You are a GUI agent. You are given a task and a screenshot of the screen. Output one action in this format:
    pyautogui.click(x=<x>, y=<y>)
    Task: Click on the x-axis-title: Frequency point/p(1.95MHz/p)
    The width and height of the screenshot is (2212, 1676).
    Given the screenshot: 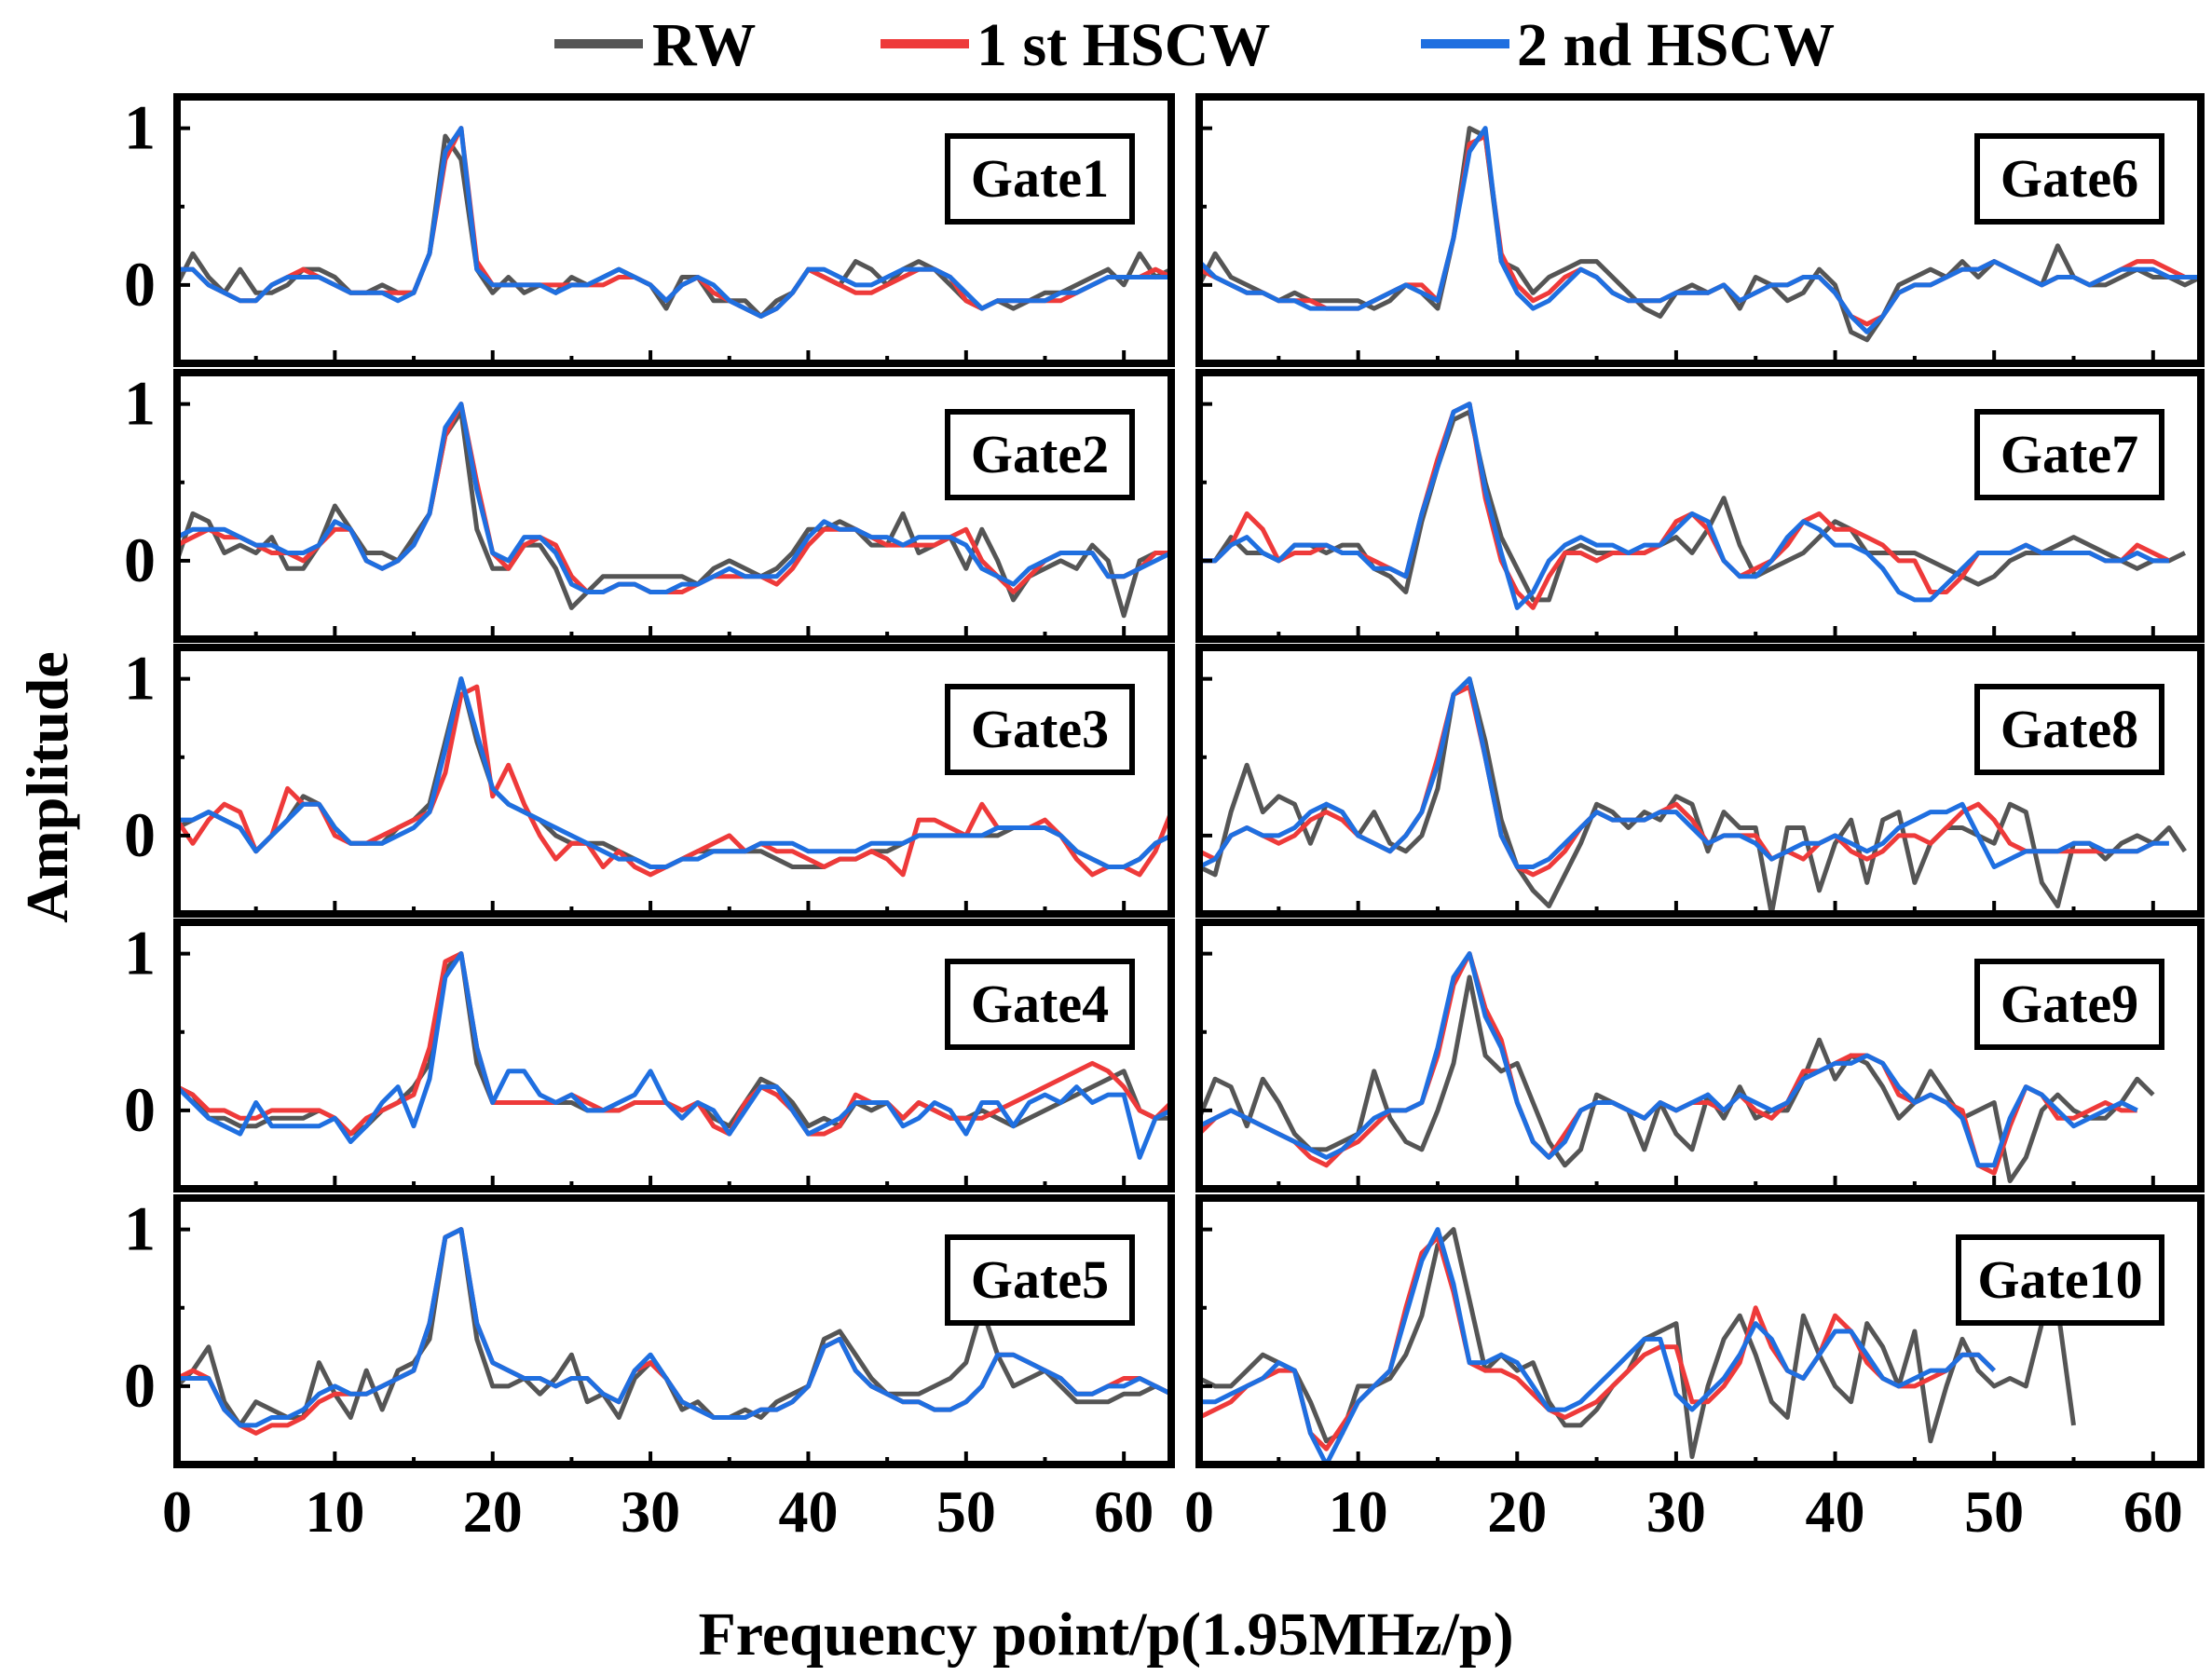 What is the action you would take?
    pyautogui.click(x=1105, y=1635)
    